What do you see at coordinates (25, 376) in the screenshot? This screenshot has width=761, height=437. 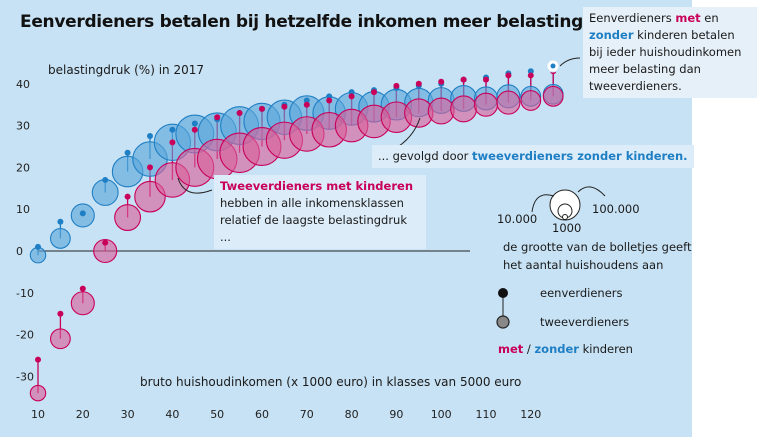 I see `y-tick-label: -30` at bounding box center [25, 376].